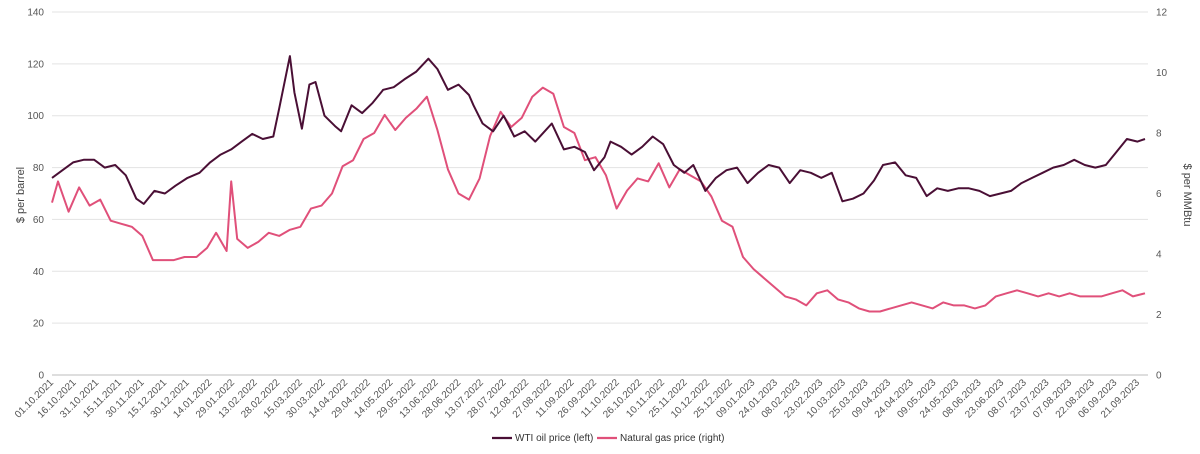  What do you see at coordinates (1159, 315) in the screenshot?
I see `y-right-tick-label: 2` at bounding box center [1159, 315].